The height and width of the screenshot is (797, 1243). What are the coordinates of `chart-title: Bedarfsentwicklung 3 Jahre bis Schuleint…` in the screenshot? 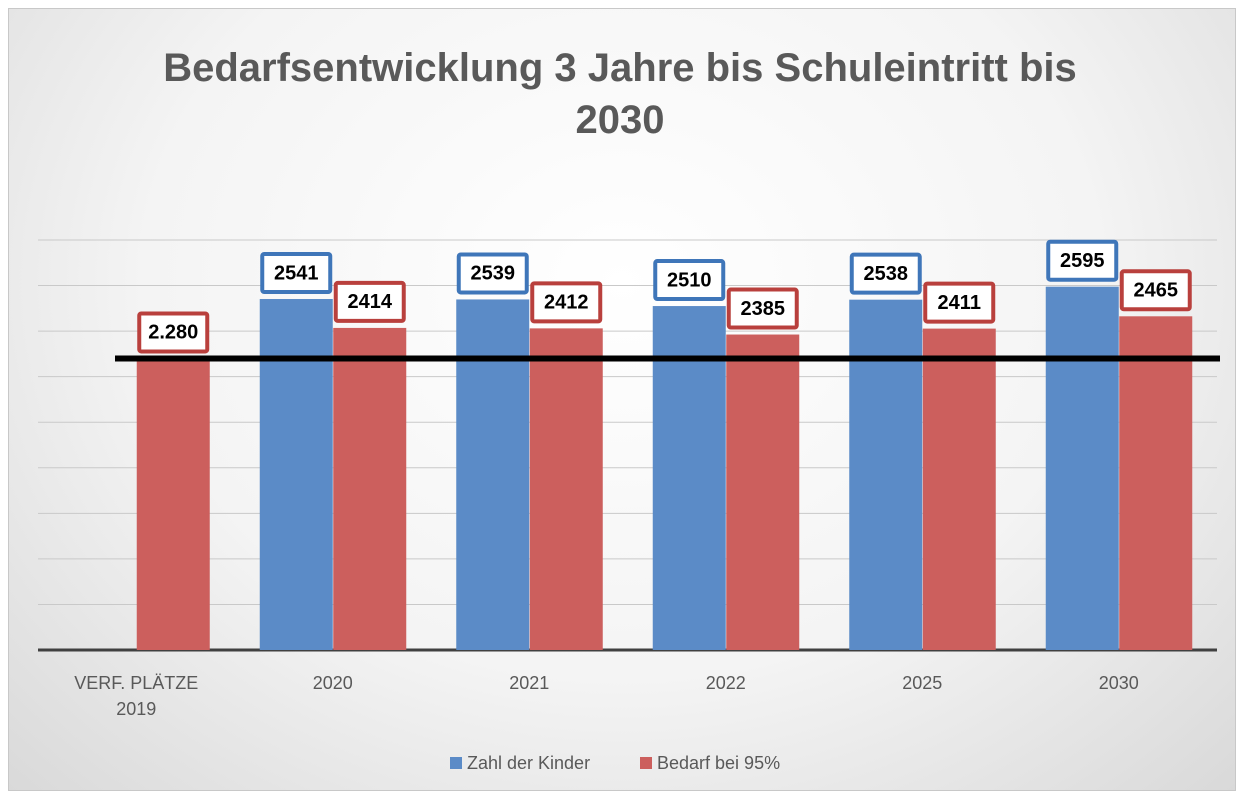 It's located at (620, 94).